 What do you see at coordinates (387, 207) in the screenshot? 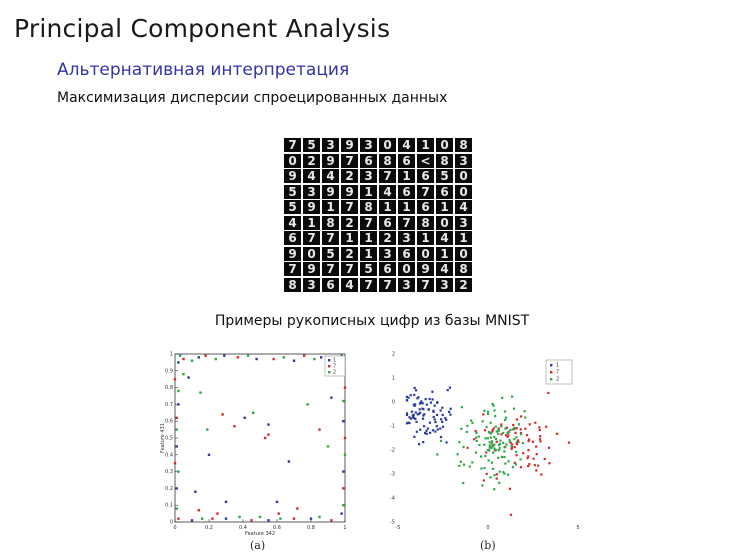
I see `digit-image: 1` at bounding box center [387, 207].